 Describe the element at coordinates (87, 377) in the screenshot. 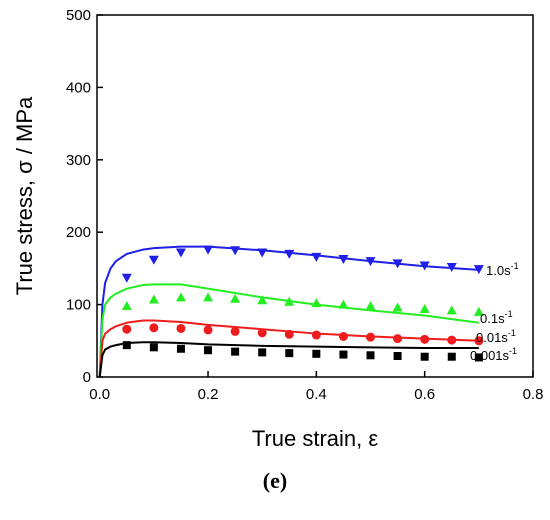

I see `y-tick-label: 0` at that location.